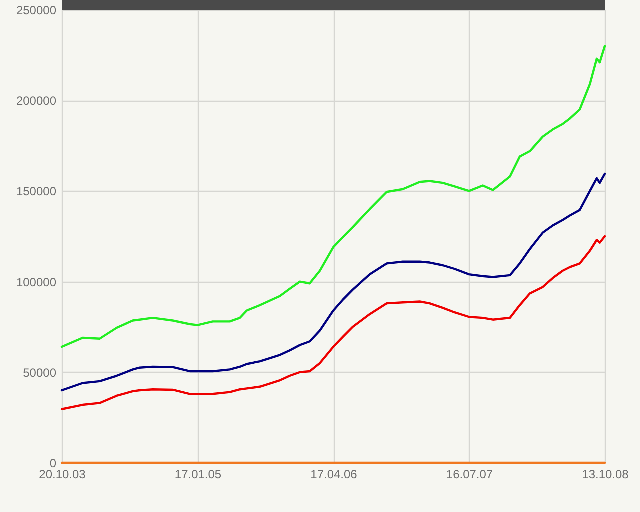 The image size is (640, 512). I want to click on x-tick-label: 16.07.07, so click(470, 475).